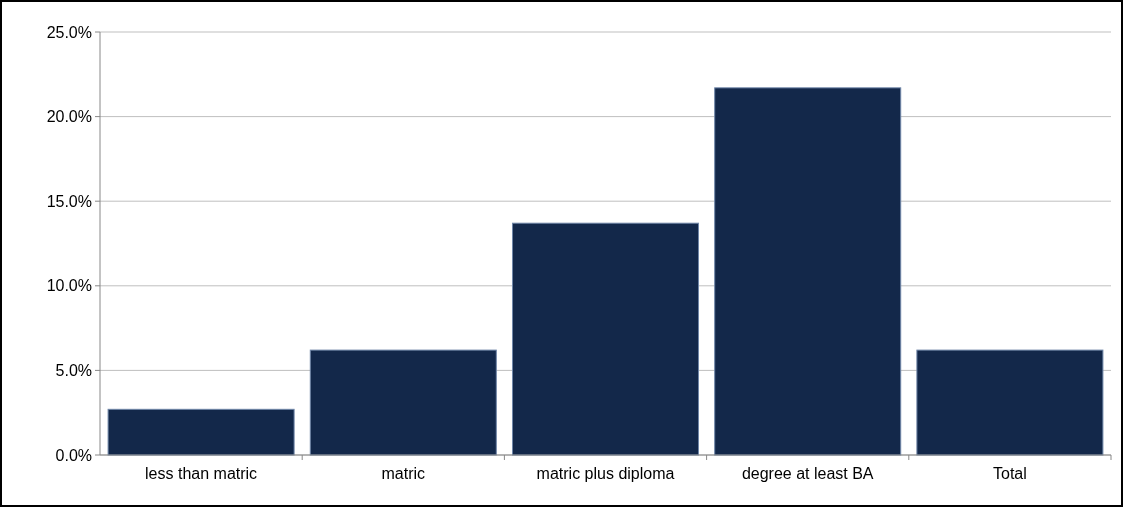 Image resolution: width=1123 pixels, height=507 pixels. Describe the element at coordinates (73, 370) in the screenshot. I see `y-tick-label: 5.0%` at that location.